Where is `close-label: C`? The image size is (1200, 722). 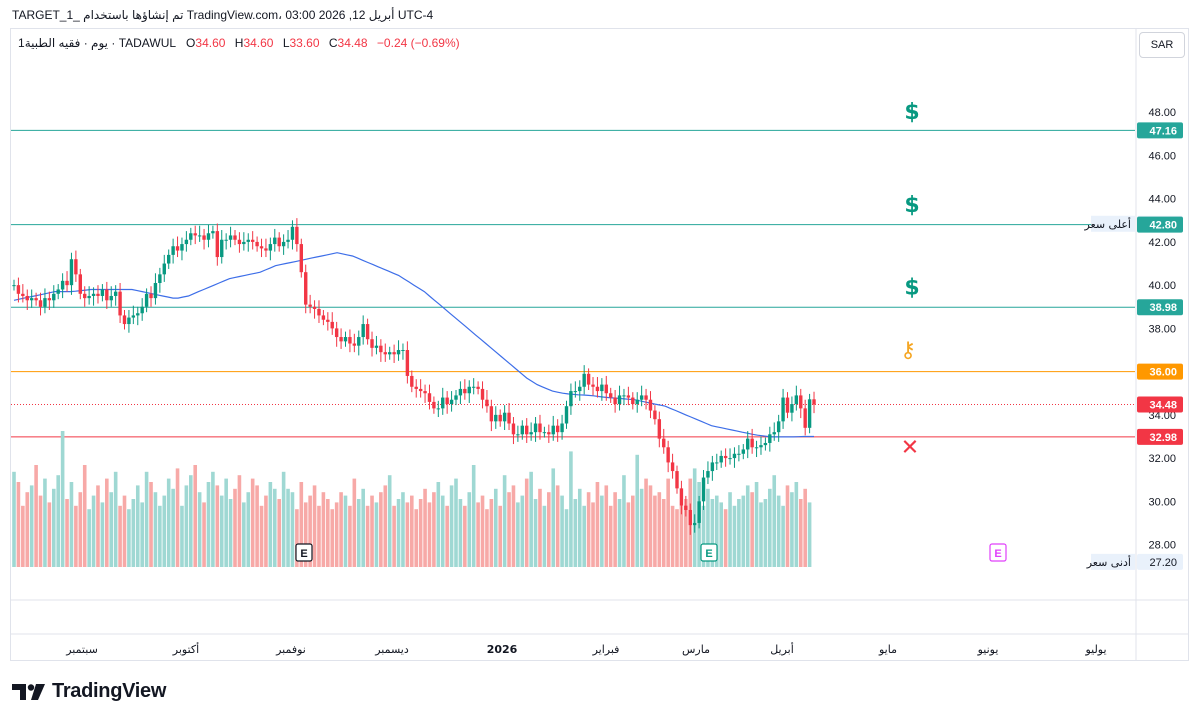
close-label: C is located at coordinates (333, 43).